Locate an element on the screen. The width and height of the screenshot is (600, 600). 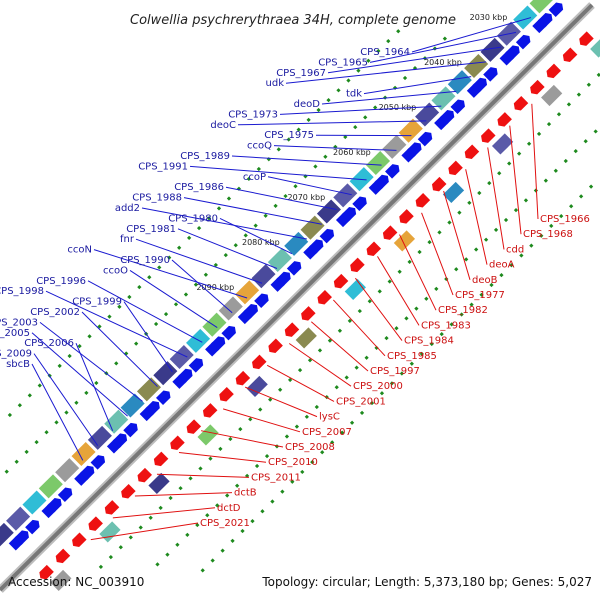
forward-gene-label: udk is located at coordinates (275, 83).